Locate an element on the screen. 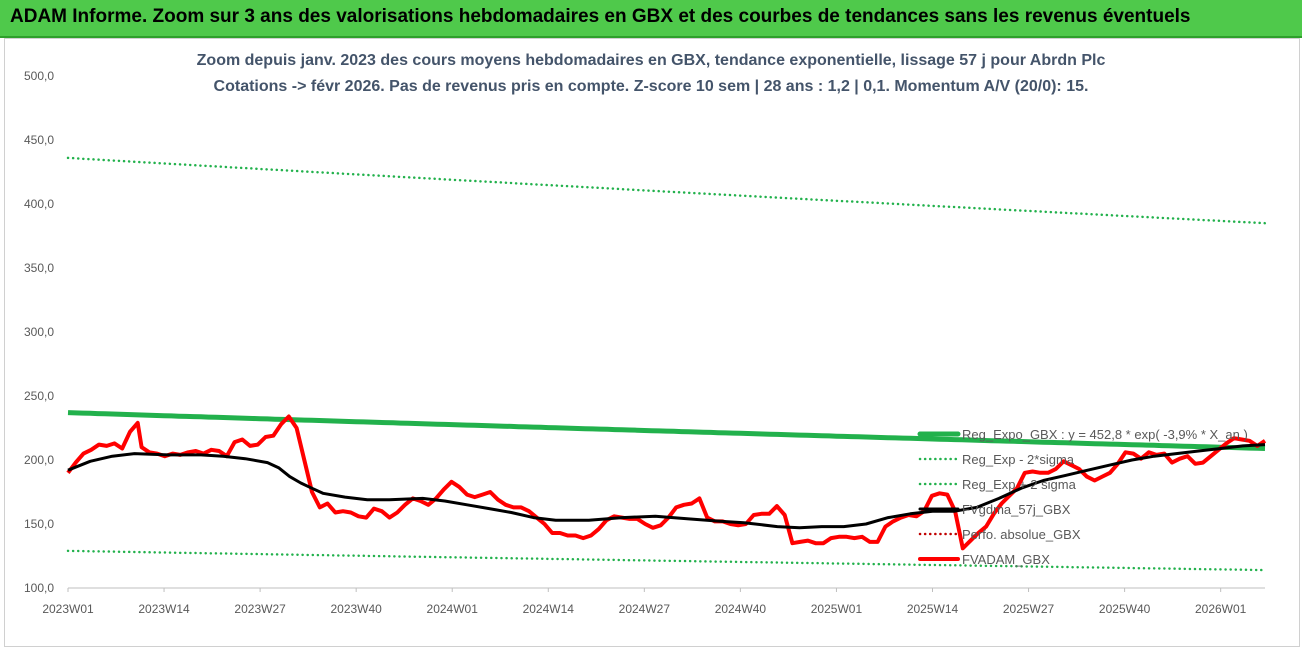  x-tick-label: 2025W01 is located at coordinates (837, 609).